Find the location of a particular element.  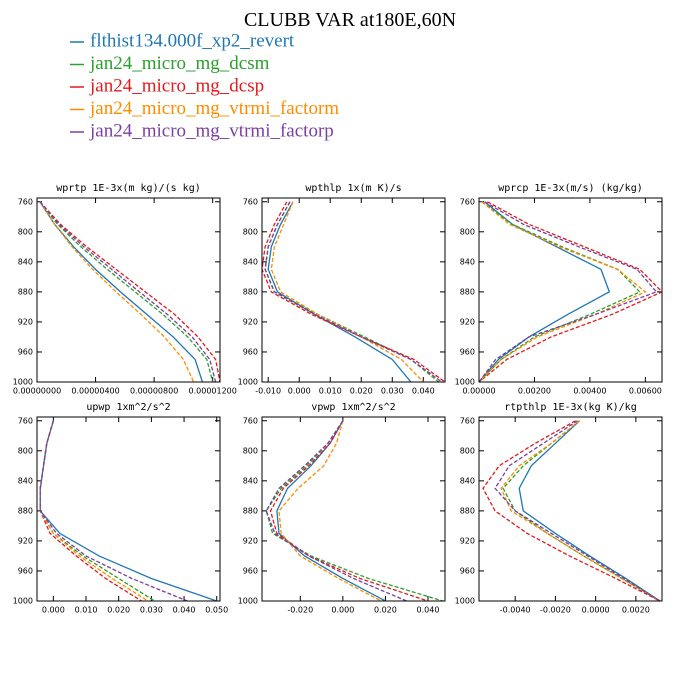

x-tick-label: -0.0040 is located at coordinates (515, 610).